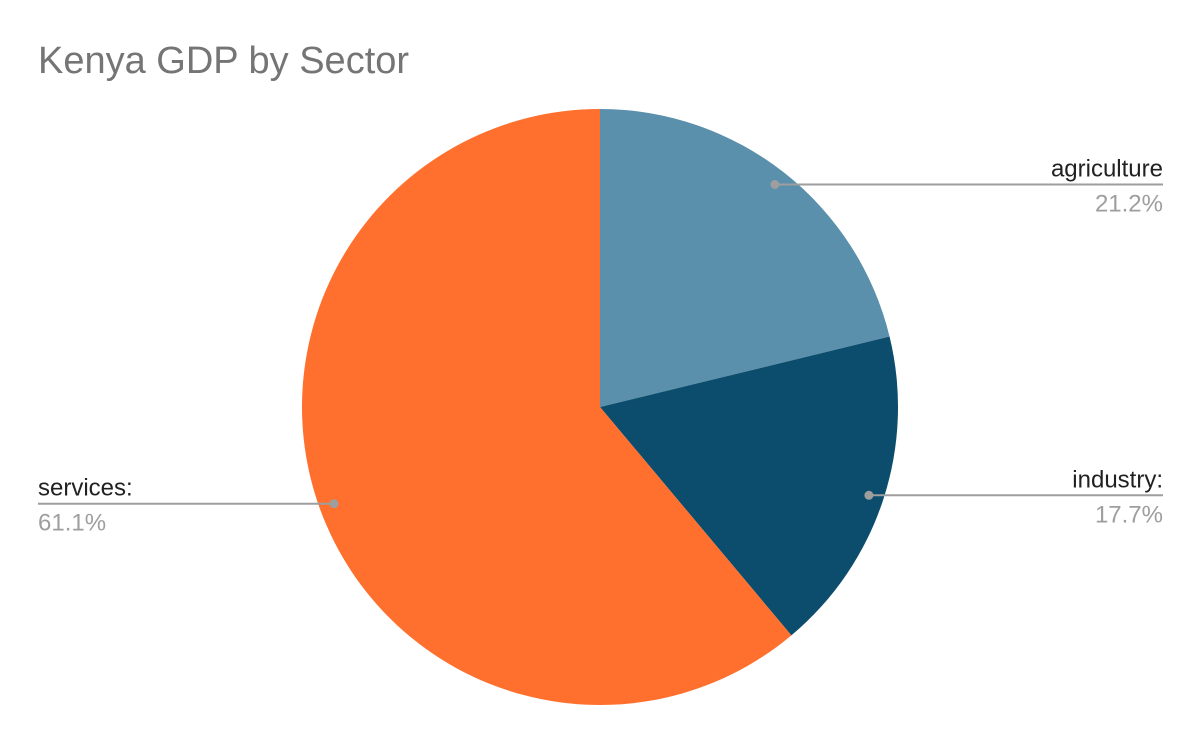  What do you see at coordinates (1129, 514) in the screenshot?
I see `slice-percent-industry: 17.7%` at bounding box center [1129, 514].